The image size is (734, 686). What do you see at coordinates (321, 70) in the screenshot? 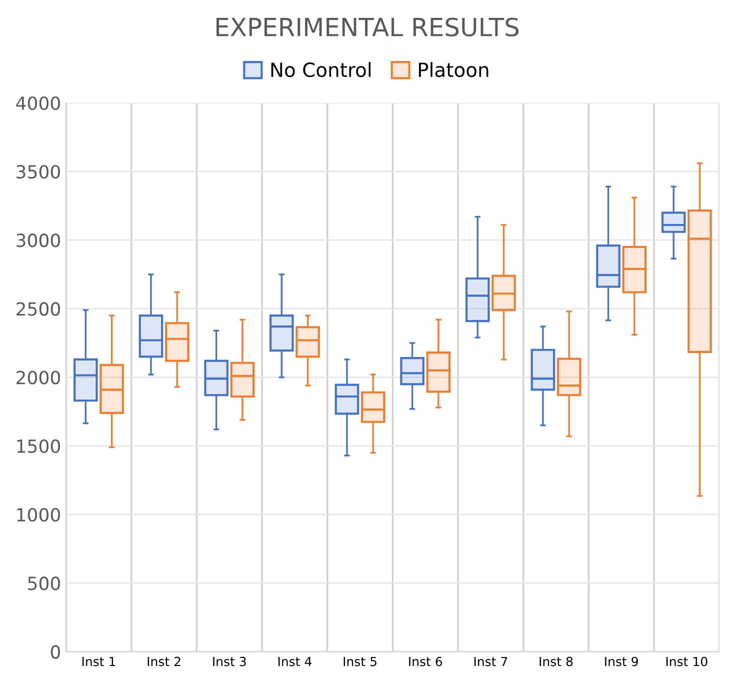
I see `legend-label: No Control` at bounding box center [321, 70].